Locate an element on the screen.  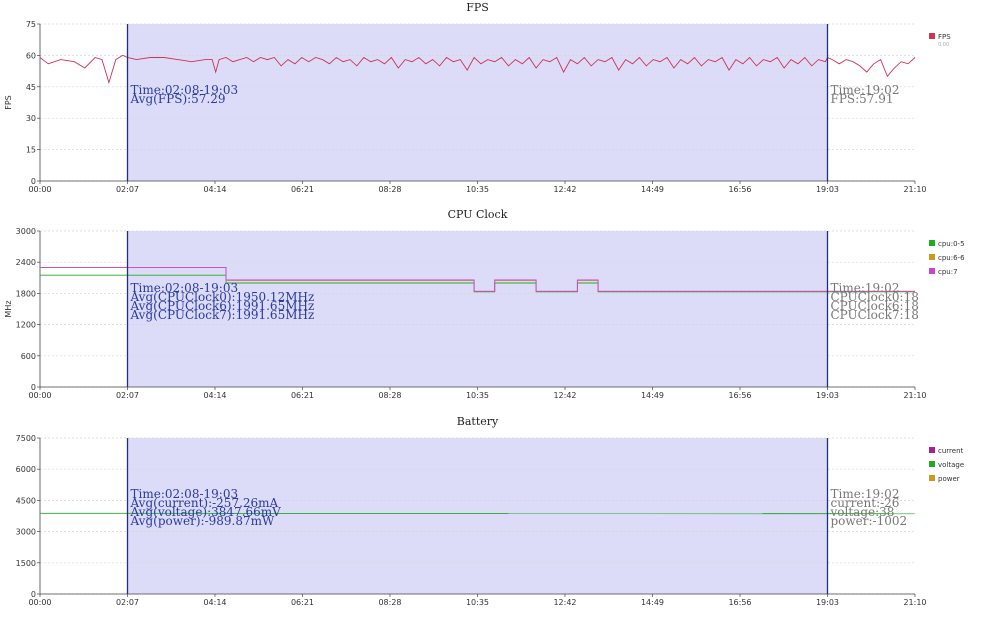
legend-label: cpu:6-6 is located at coordinates (951, 258).